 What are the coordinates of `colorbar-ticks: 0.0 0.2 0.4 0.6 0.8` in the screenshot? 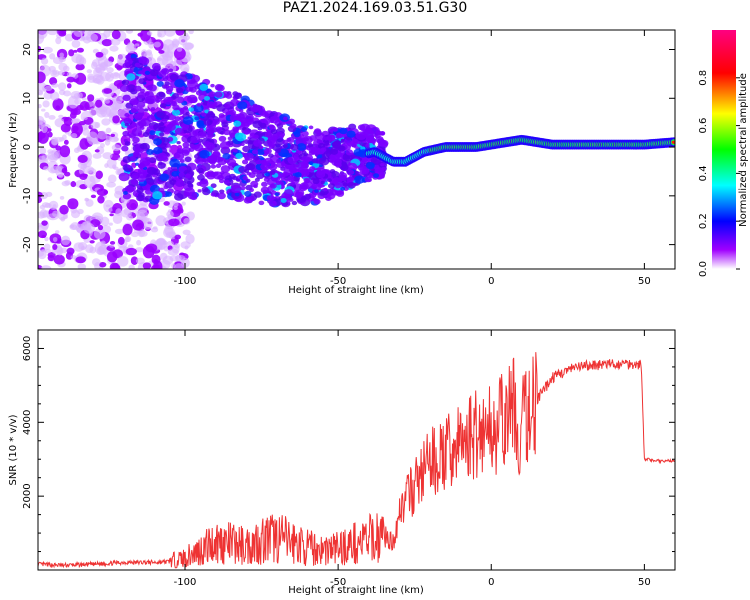 It's located at (719, 173).